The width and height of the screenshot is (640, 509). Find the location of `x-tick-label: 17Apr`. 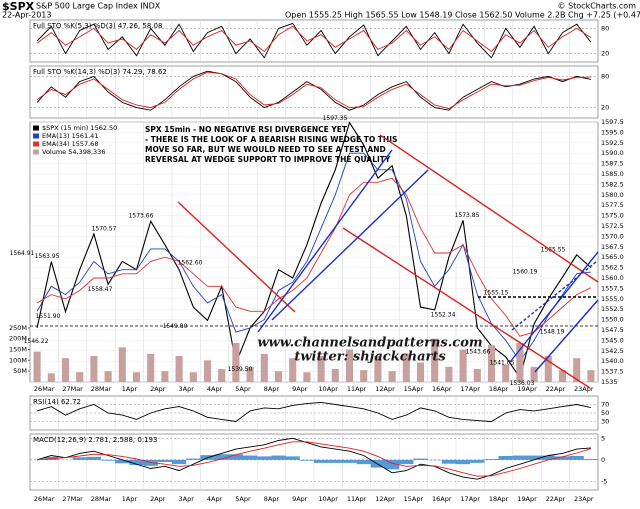

x-tick-label: 17Apr is located at coordinates (470, 389).